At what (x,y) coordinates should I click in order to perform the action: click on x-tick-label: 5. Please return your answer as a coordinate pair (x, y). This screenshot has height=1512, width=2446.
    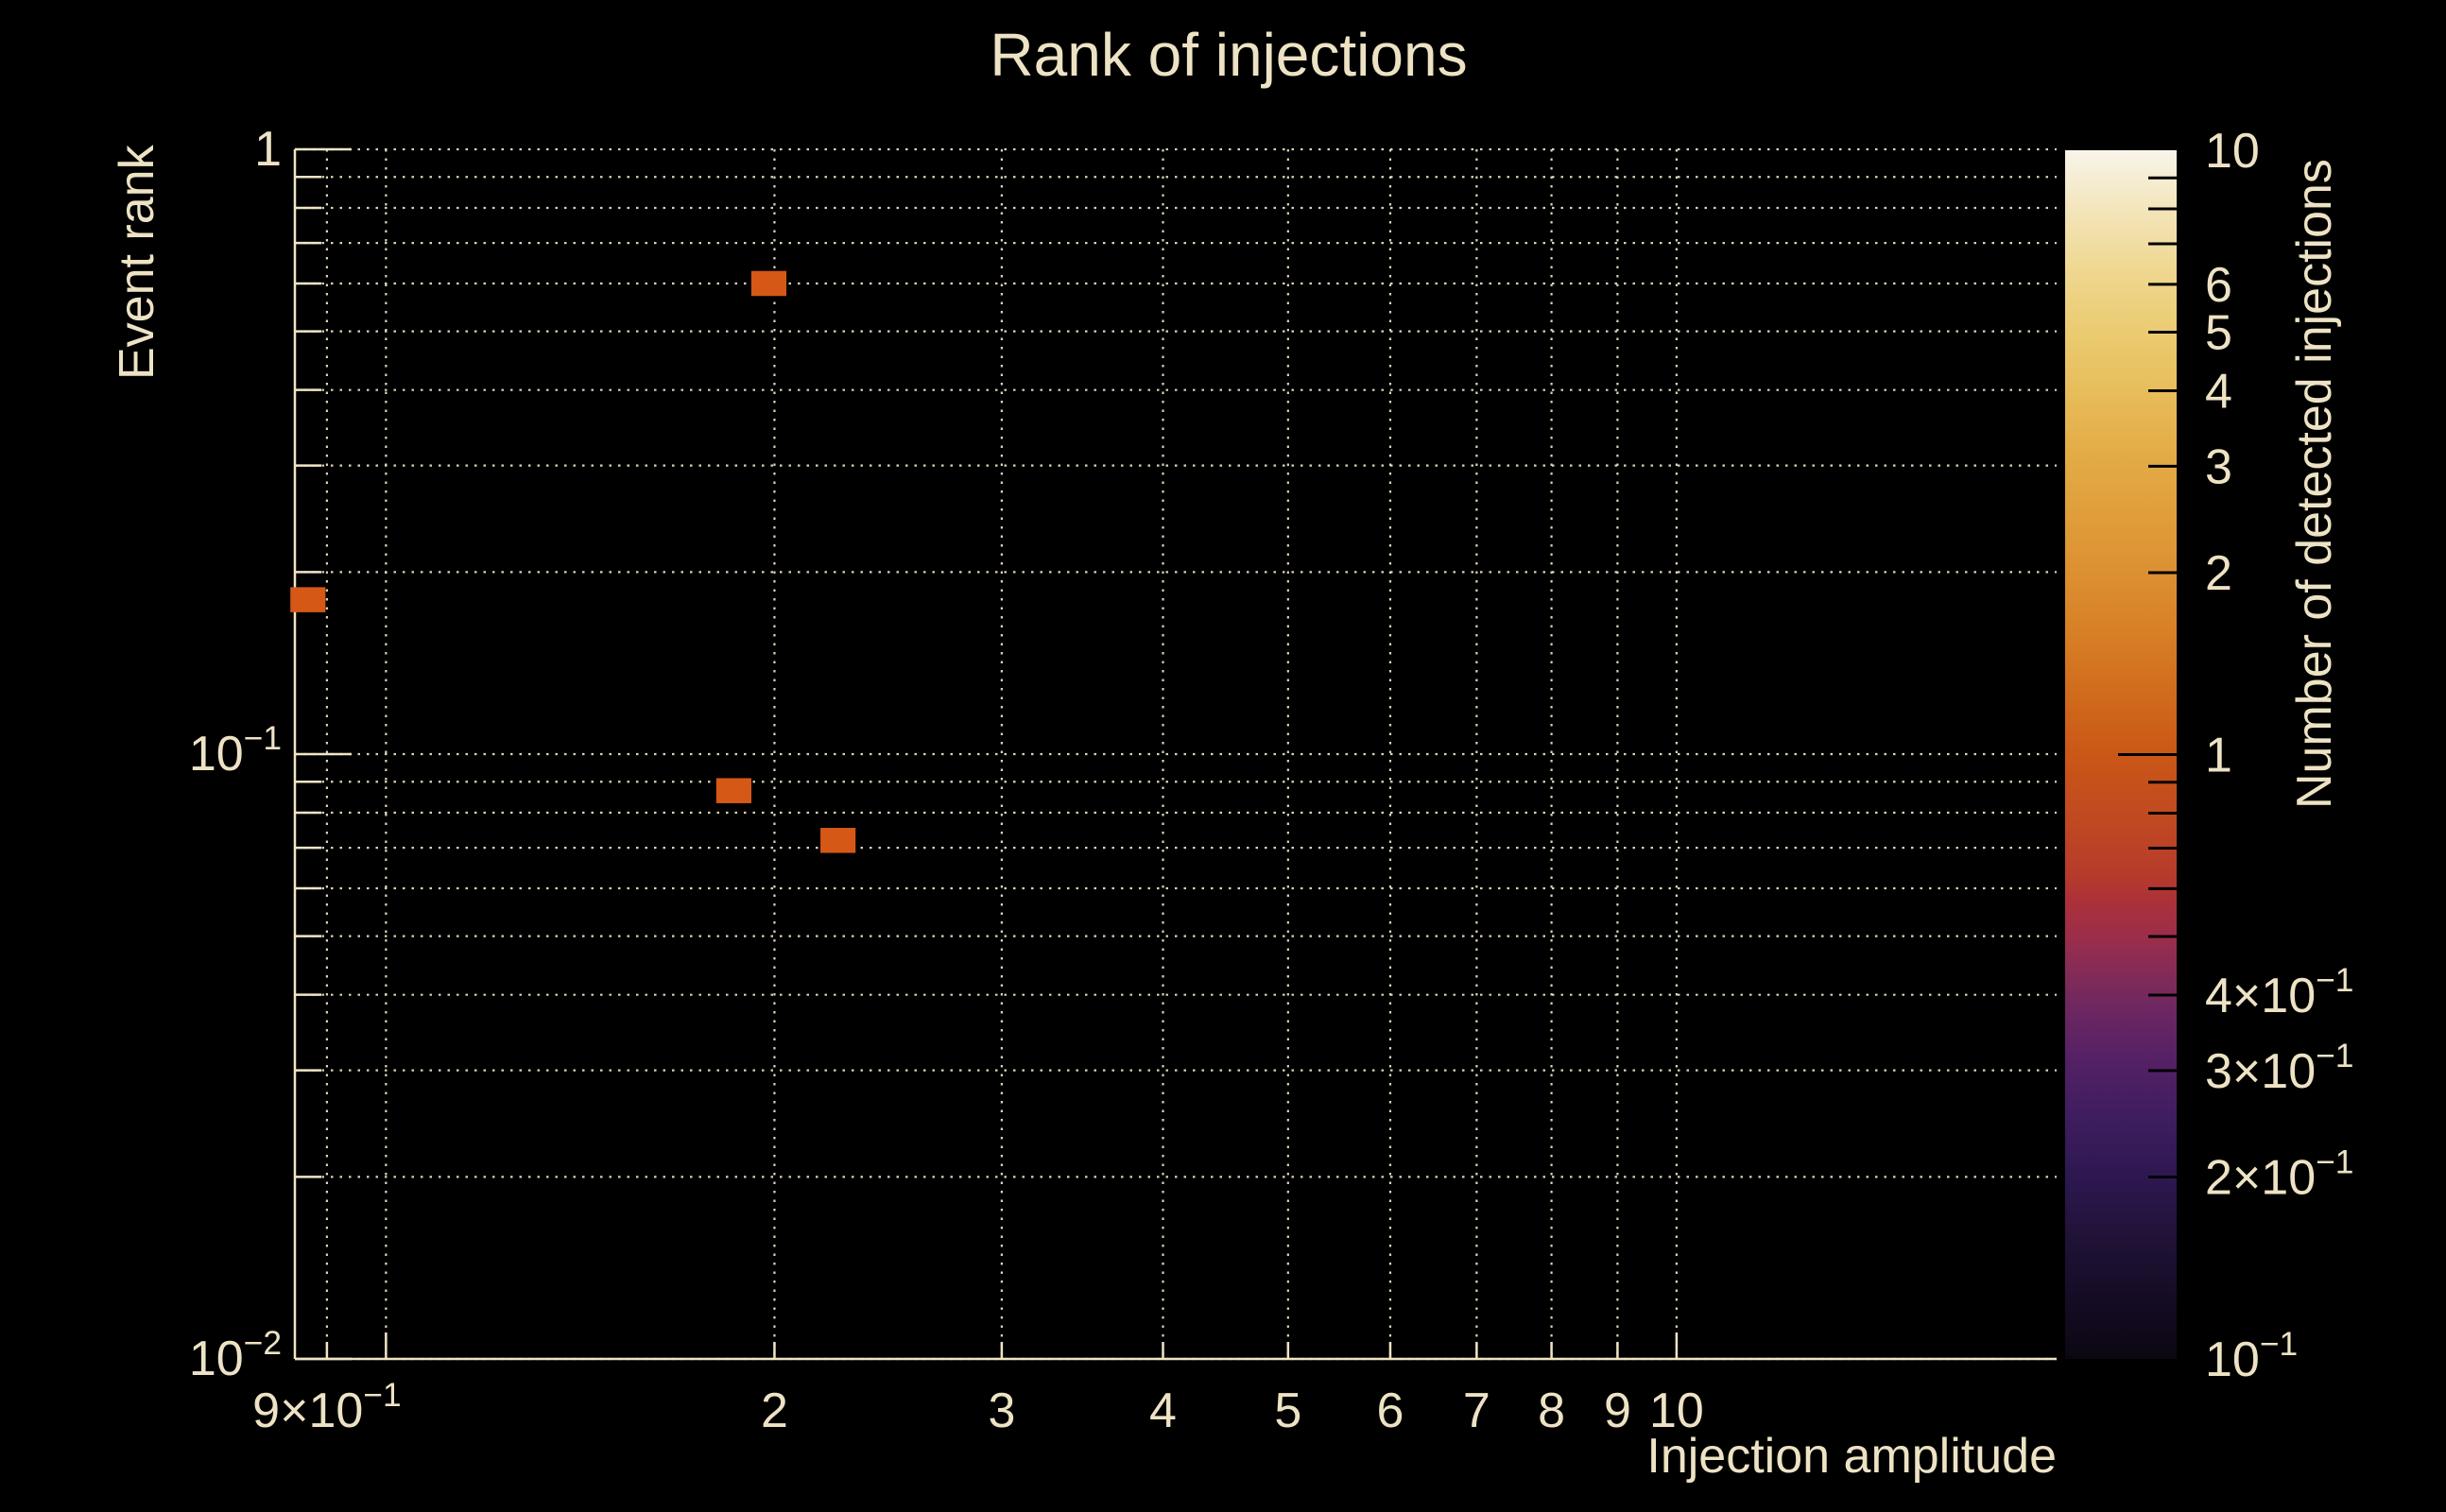
    Looking at the image, I should click on (1288, 1410).